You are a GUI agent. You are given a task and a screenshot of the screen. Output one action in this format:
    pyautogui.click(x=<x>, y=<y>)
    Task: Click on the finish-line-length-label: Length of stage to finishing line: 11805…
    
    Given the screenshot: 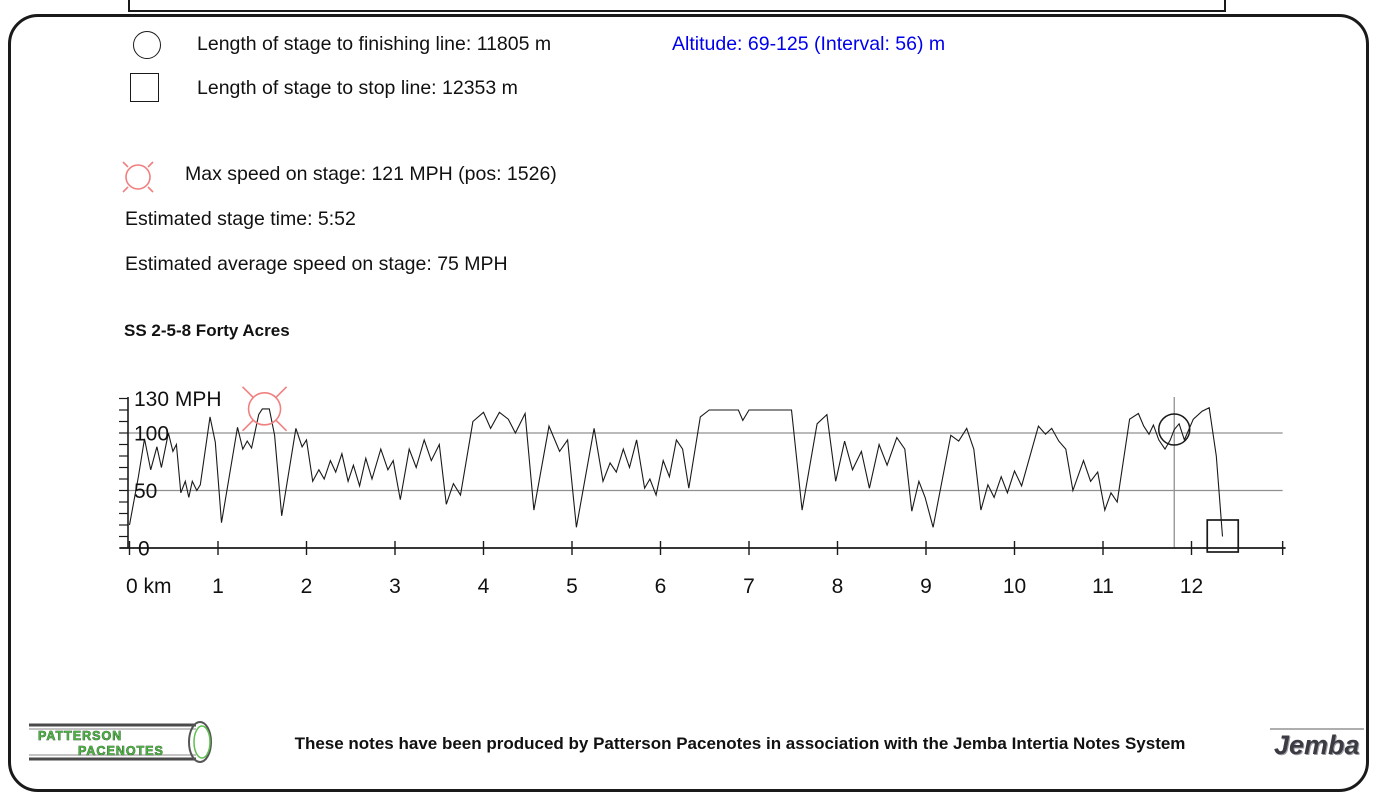 What is the action you would take?
    pyautogui.click(x=374, y=44)
    